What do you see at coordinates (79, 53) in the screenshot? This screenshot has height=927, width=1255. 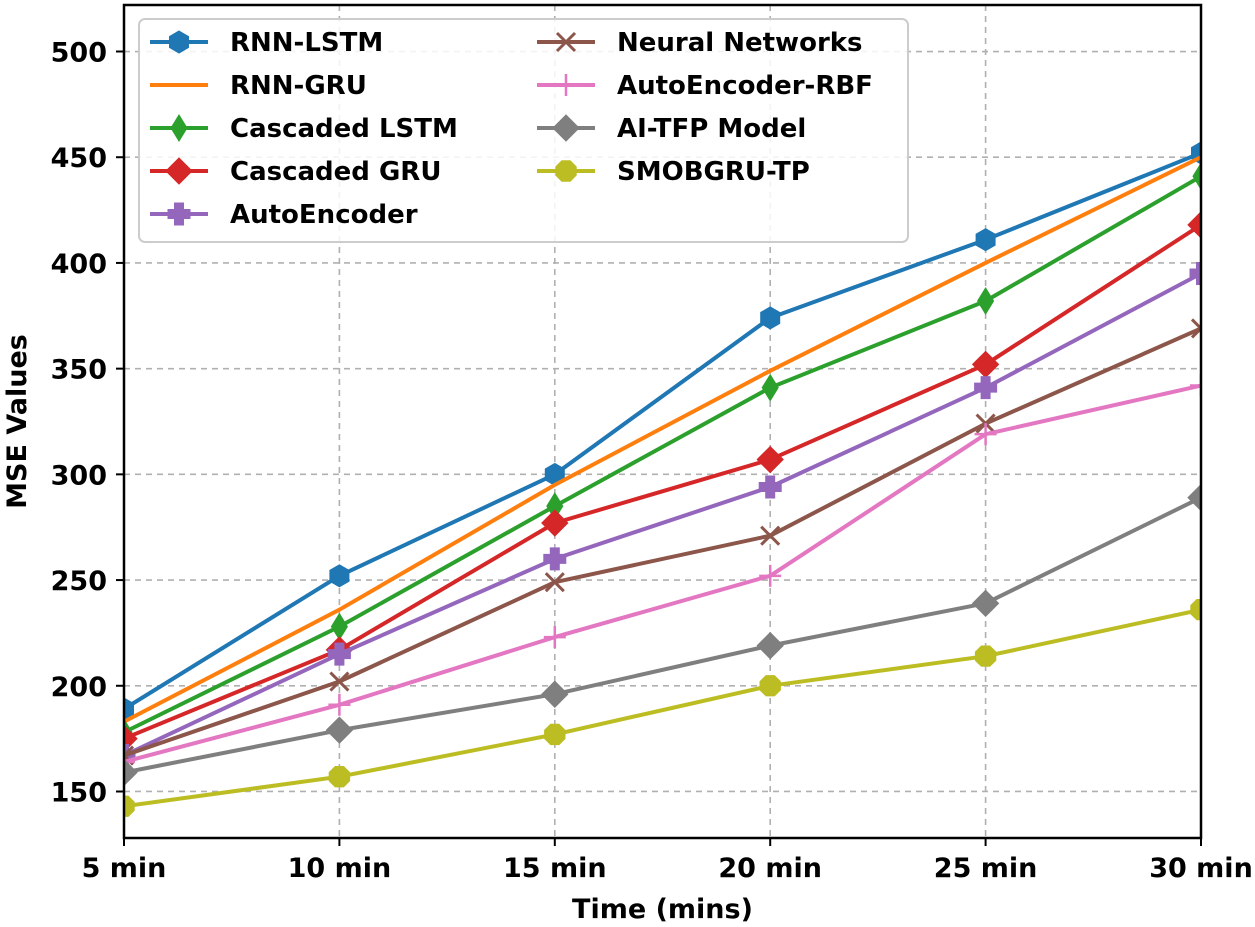 I see `y-tick-label: 500` at bounding box center [79, 53].